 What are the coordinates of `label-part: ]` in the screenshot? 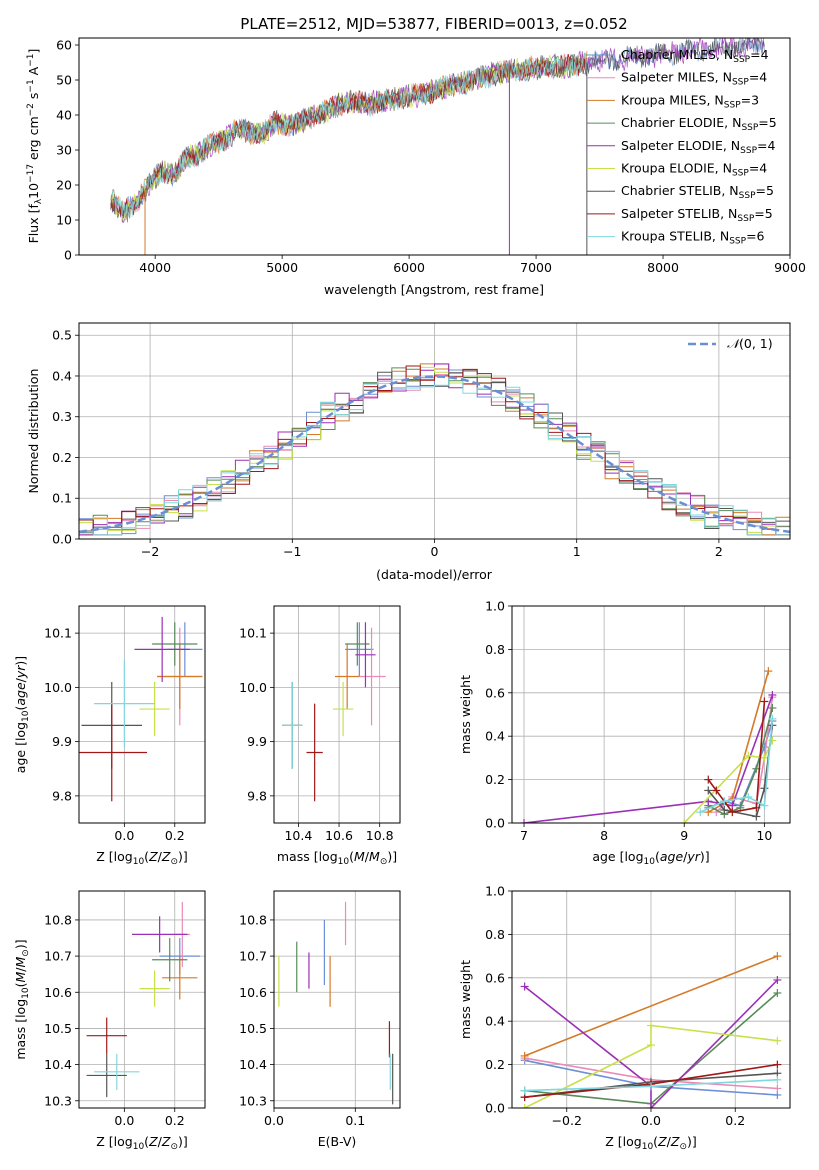 It's located at (33, 51).